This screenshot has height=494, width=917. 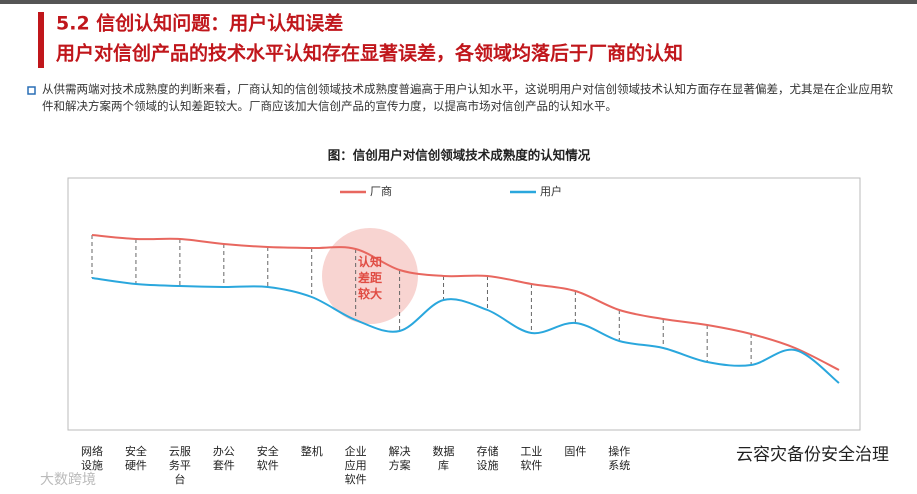 What do you see at coordinates (369, 53) in the screenshot?
I see `subtitle: 用户对信创产品的技术水平认知存在显著误差，各领域均落后于厂商的认知` at bounding box center [369, 53].